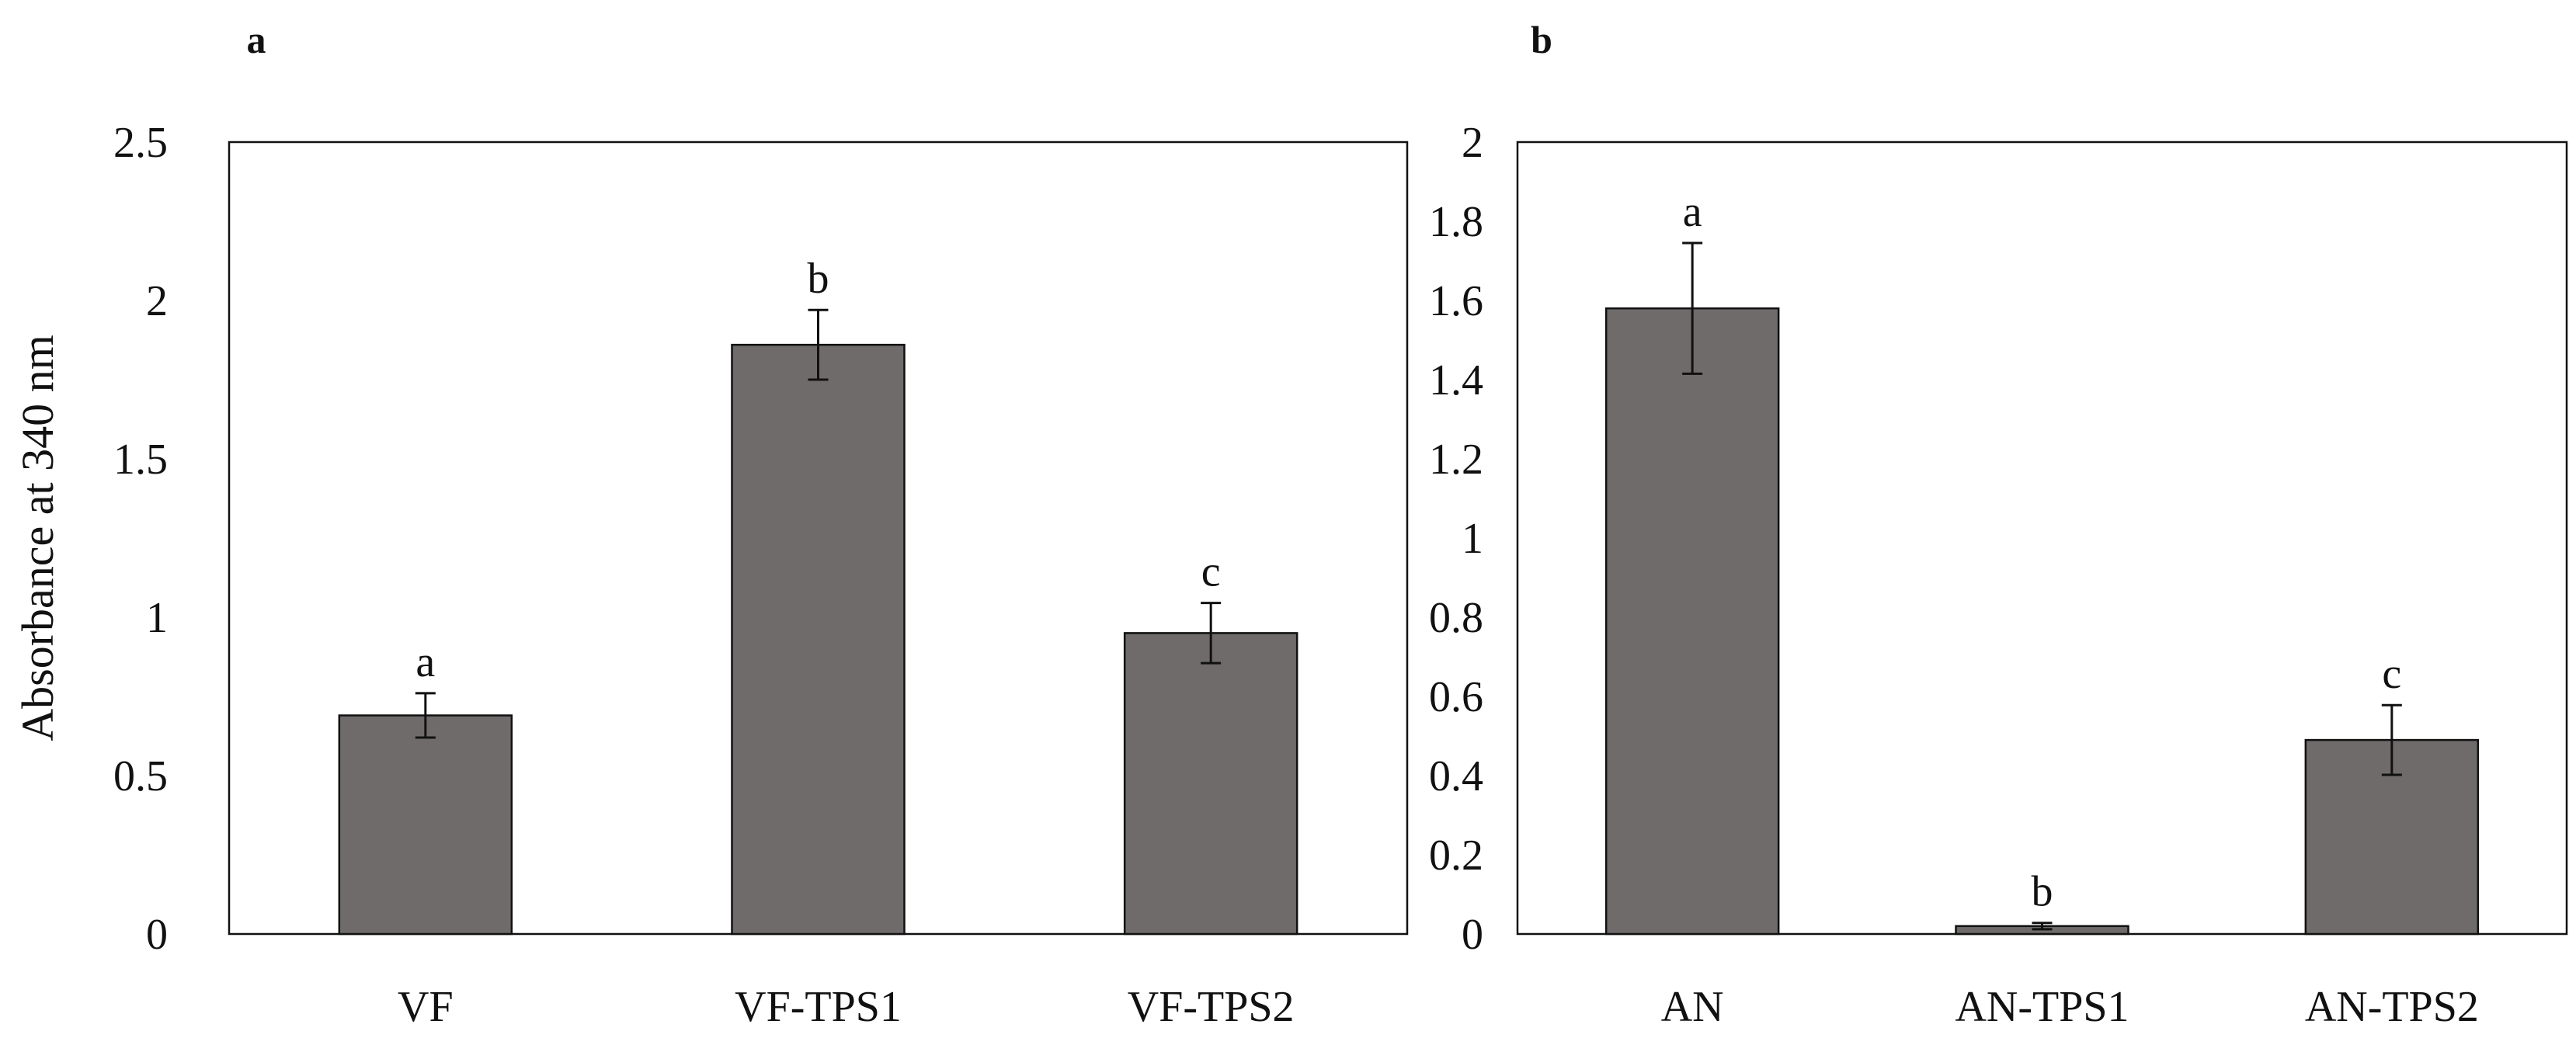  Describe the element at coordinates (2392, 1007) in the screenshot. I see `x-category-label: AN-TPS2` at that location.